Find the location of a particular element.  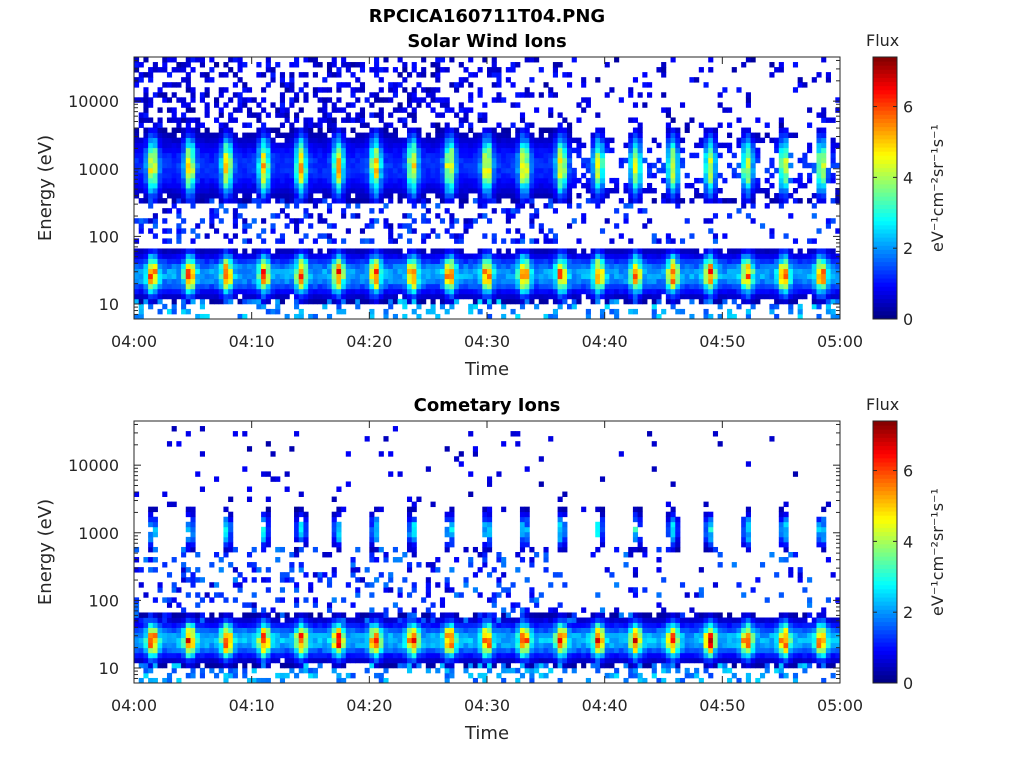

cometary-x-tick-label: 04:50 is located at coordinates (722, 705).